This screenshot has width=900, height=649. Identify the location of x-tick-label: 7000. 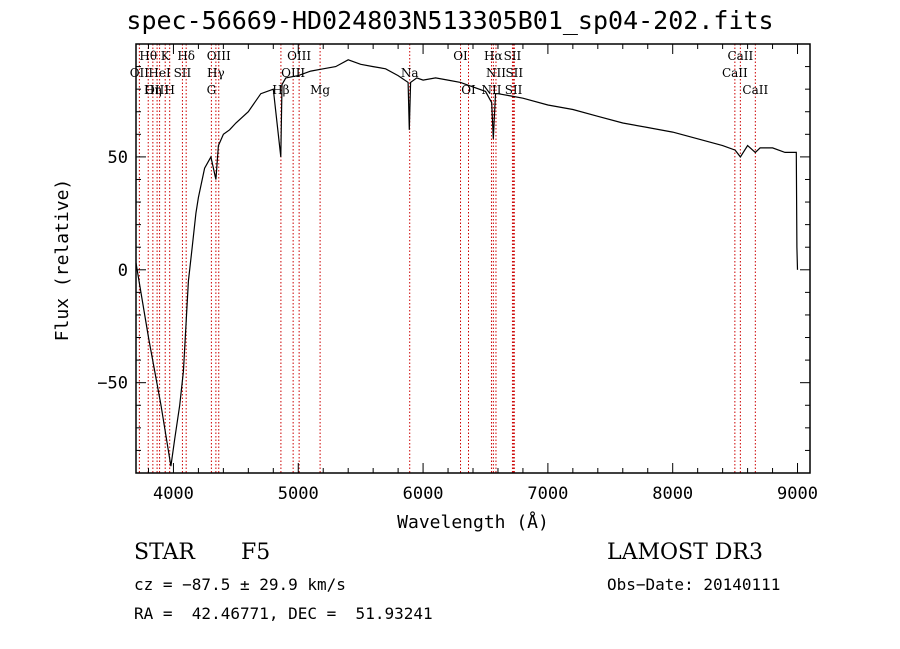
(547, 494).